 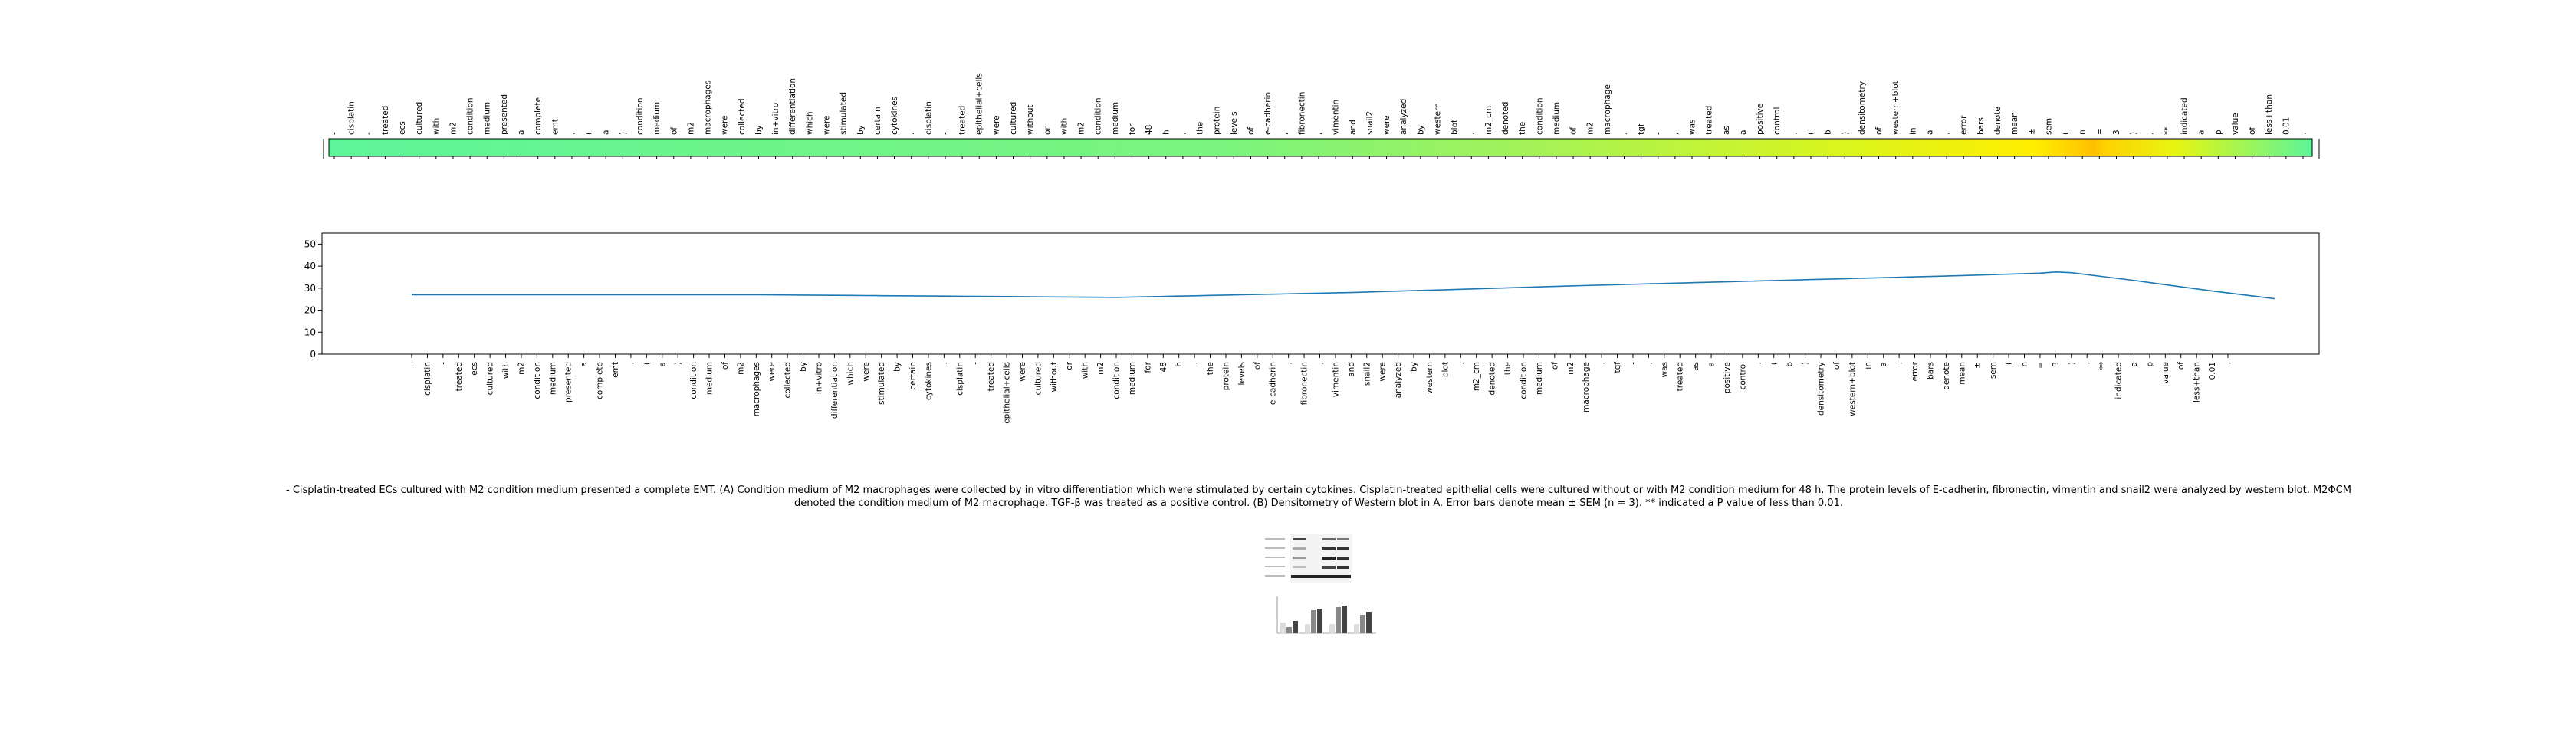 I want to click on heatmap-token-label: in+vitro, so click(x=775, y=119).